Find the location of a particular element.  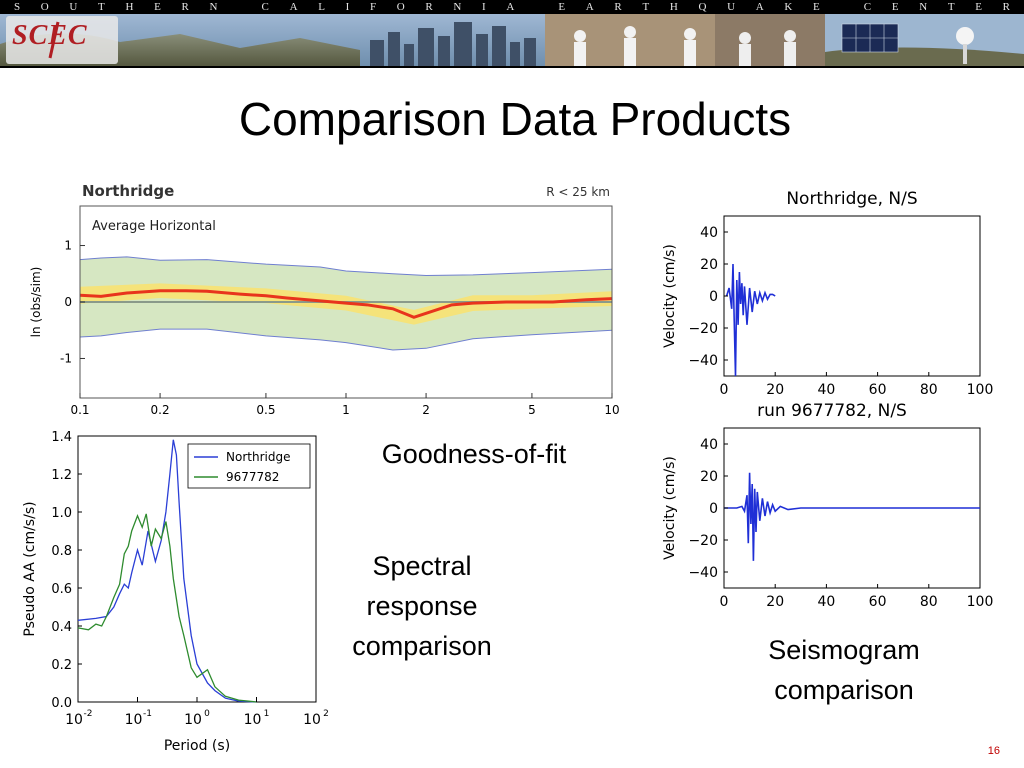

caption-line: Spectral is located at coordinates (422, 566).